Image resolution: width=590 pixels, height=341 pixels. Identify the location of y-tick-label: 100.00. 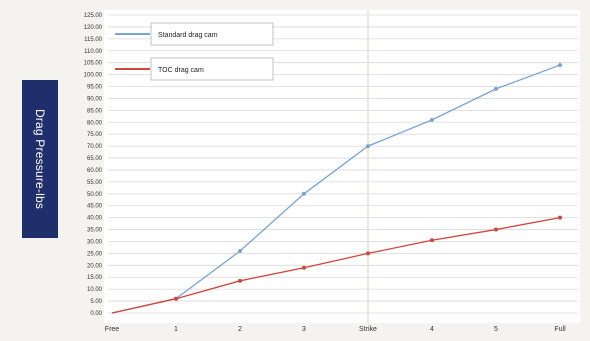
(93, 76).